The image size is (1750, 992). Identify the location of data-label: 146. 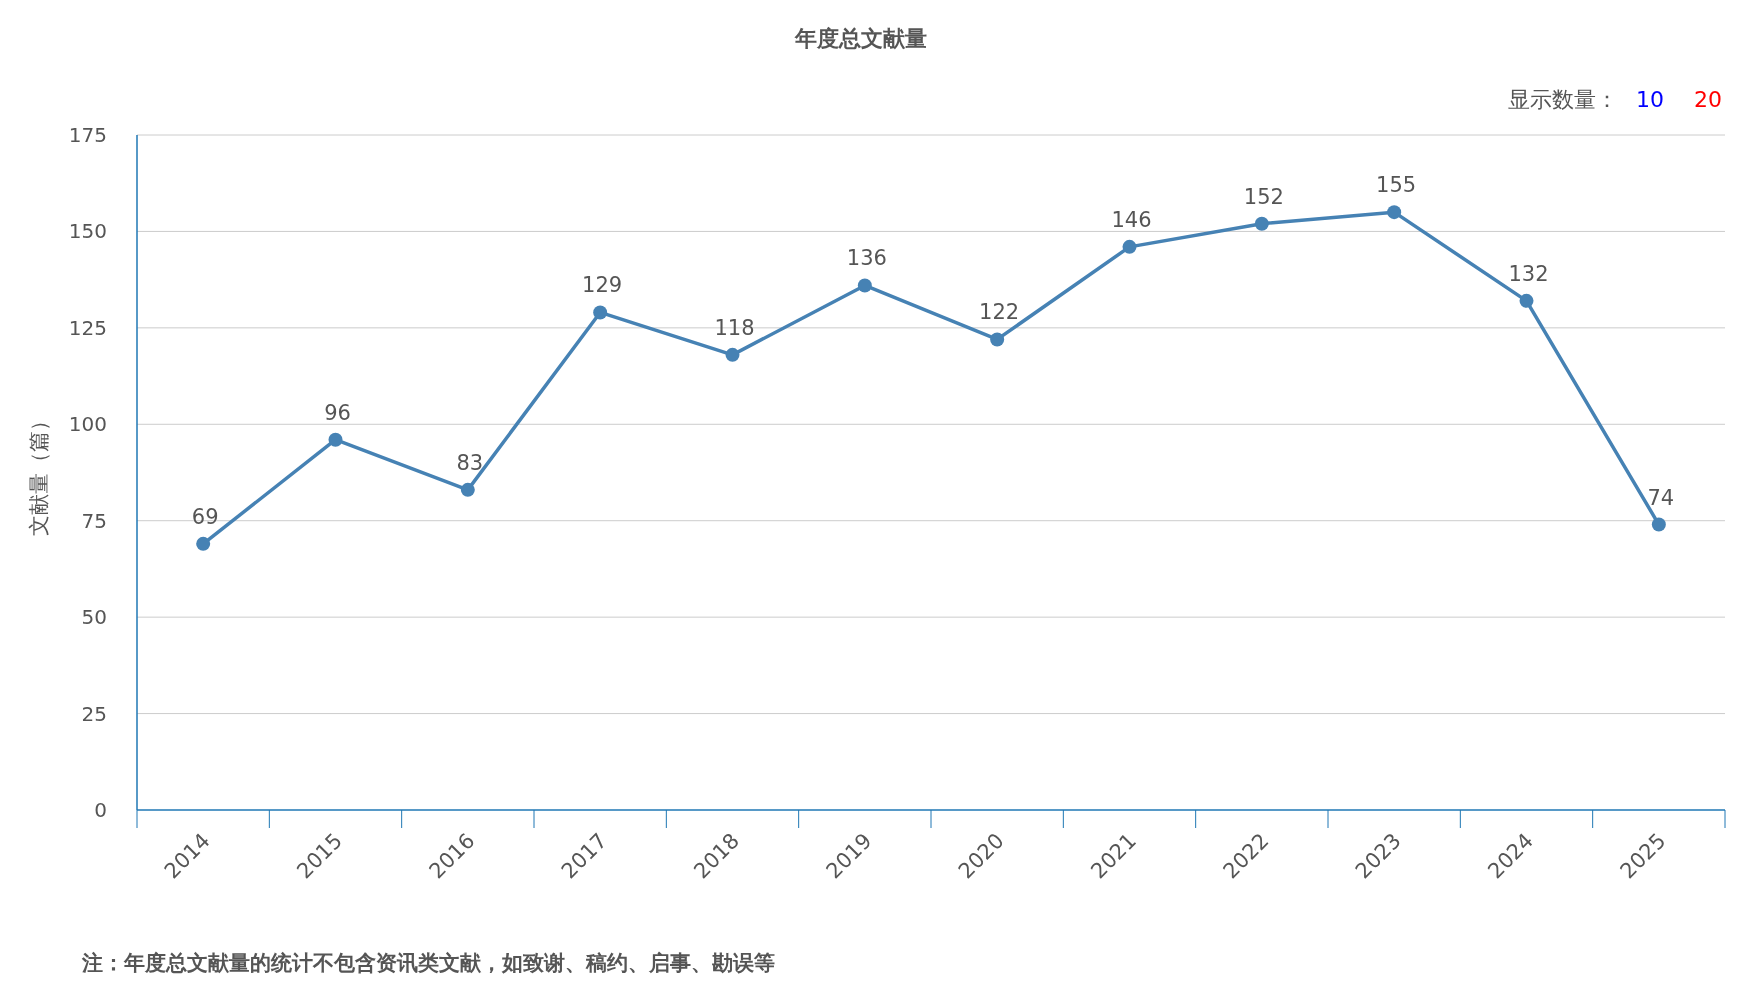
(1131, 219).